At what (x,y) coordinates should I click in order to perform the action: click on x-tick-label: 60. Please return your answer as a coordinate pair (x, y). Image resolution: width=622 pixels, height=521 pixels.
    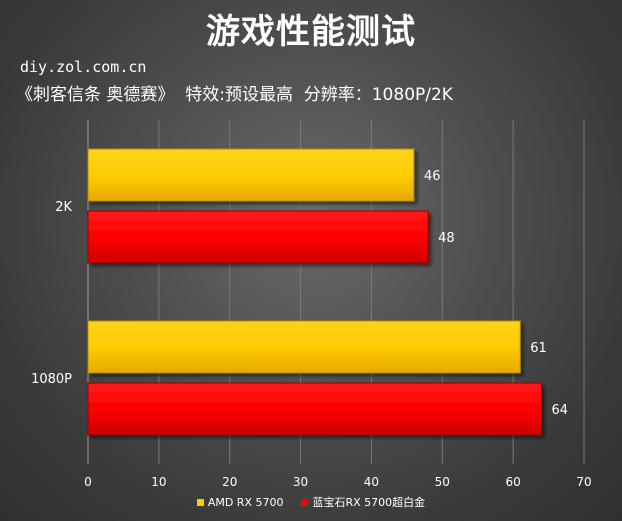
    Looking at the image, I should click on (513, 482).